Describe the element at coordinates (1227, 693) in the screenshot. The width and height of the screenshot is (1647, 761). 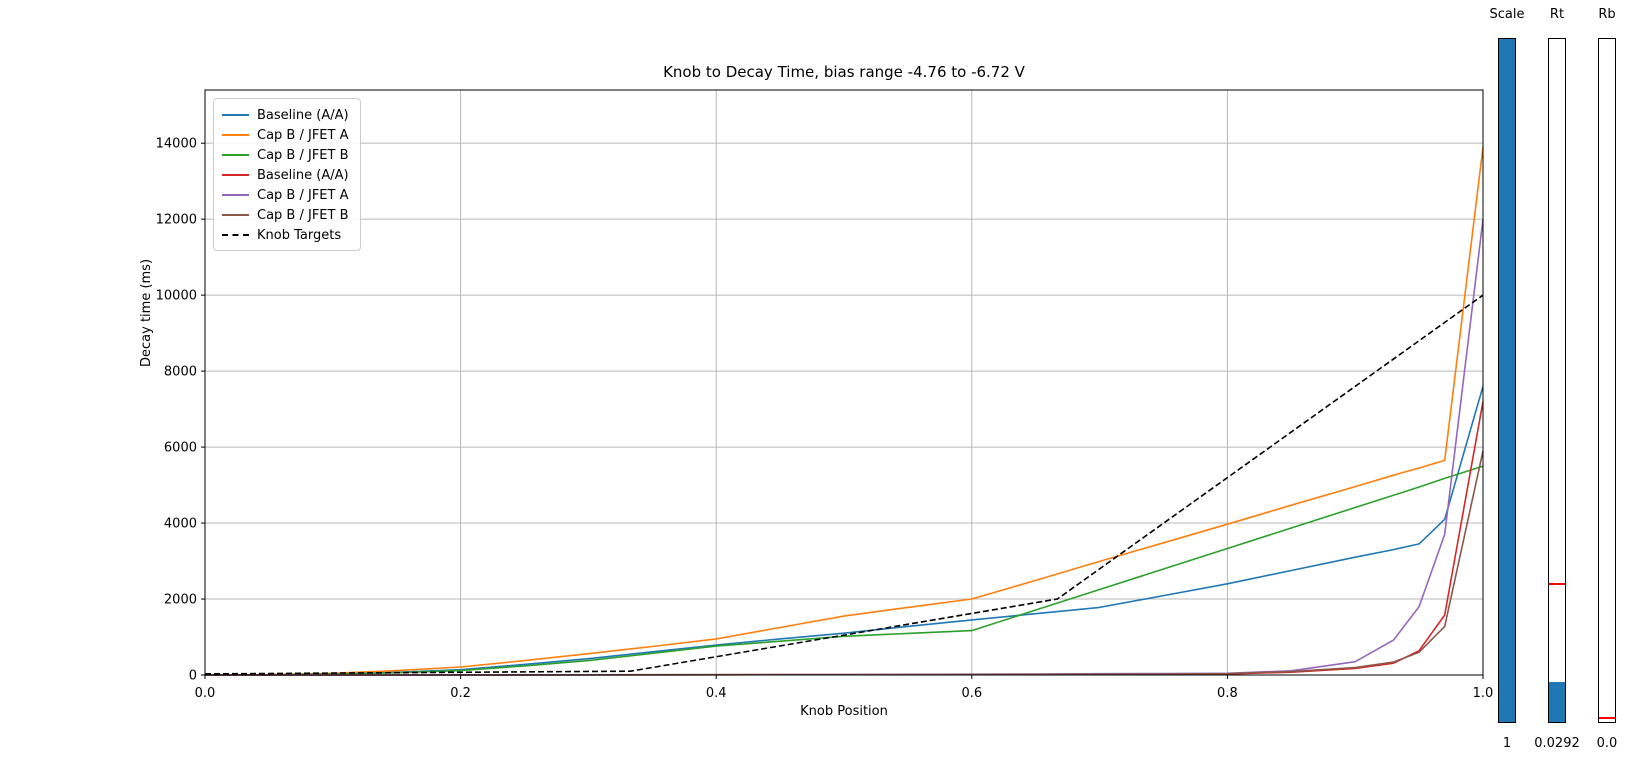
I see `x-tick-label: 0.8` at that location.